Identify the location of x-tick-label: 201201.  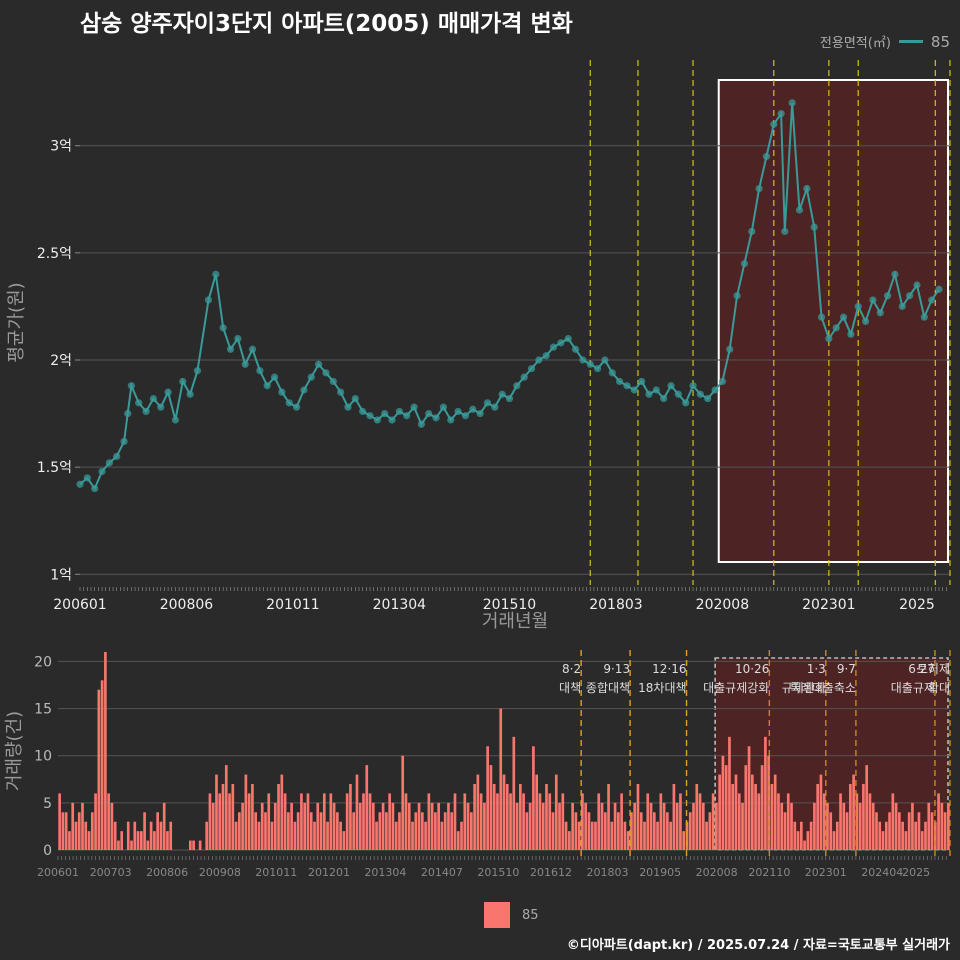
(329, 872).